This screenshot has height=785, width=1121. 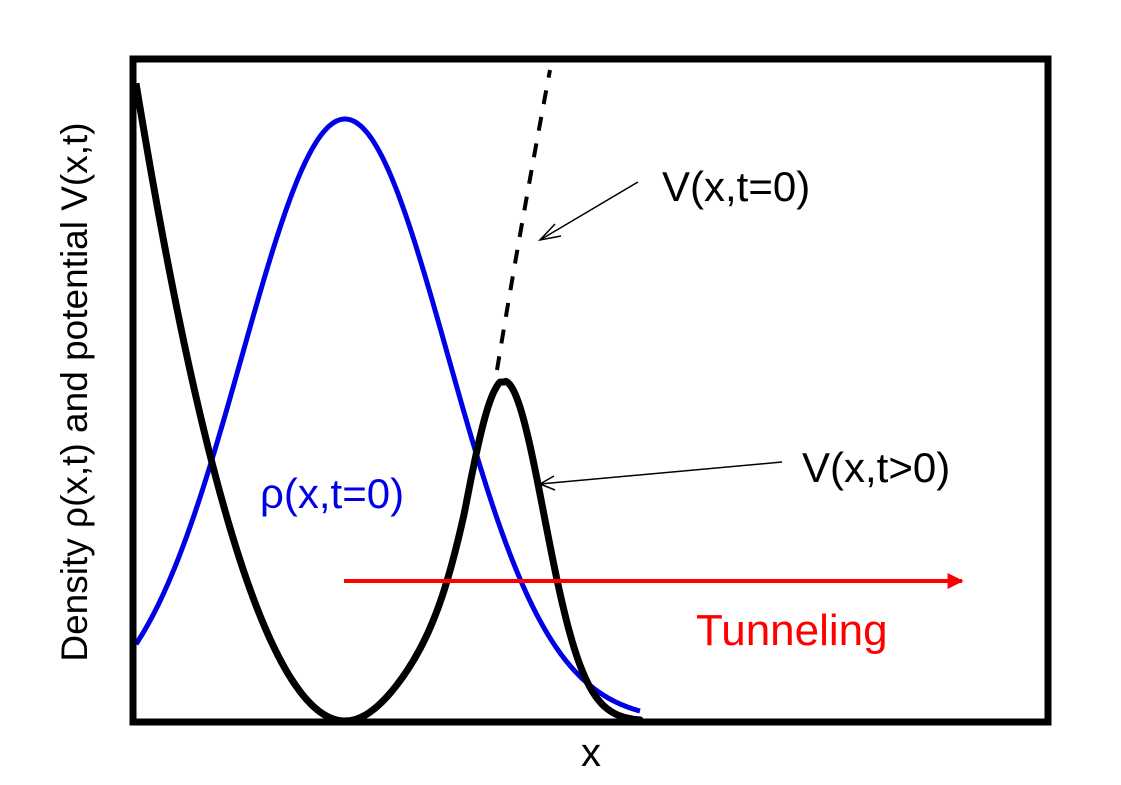 I want to click on x-axis-label: x, so click(x=591, y=753).